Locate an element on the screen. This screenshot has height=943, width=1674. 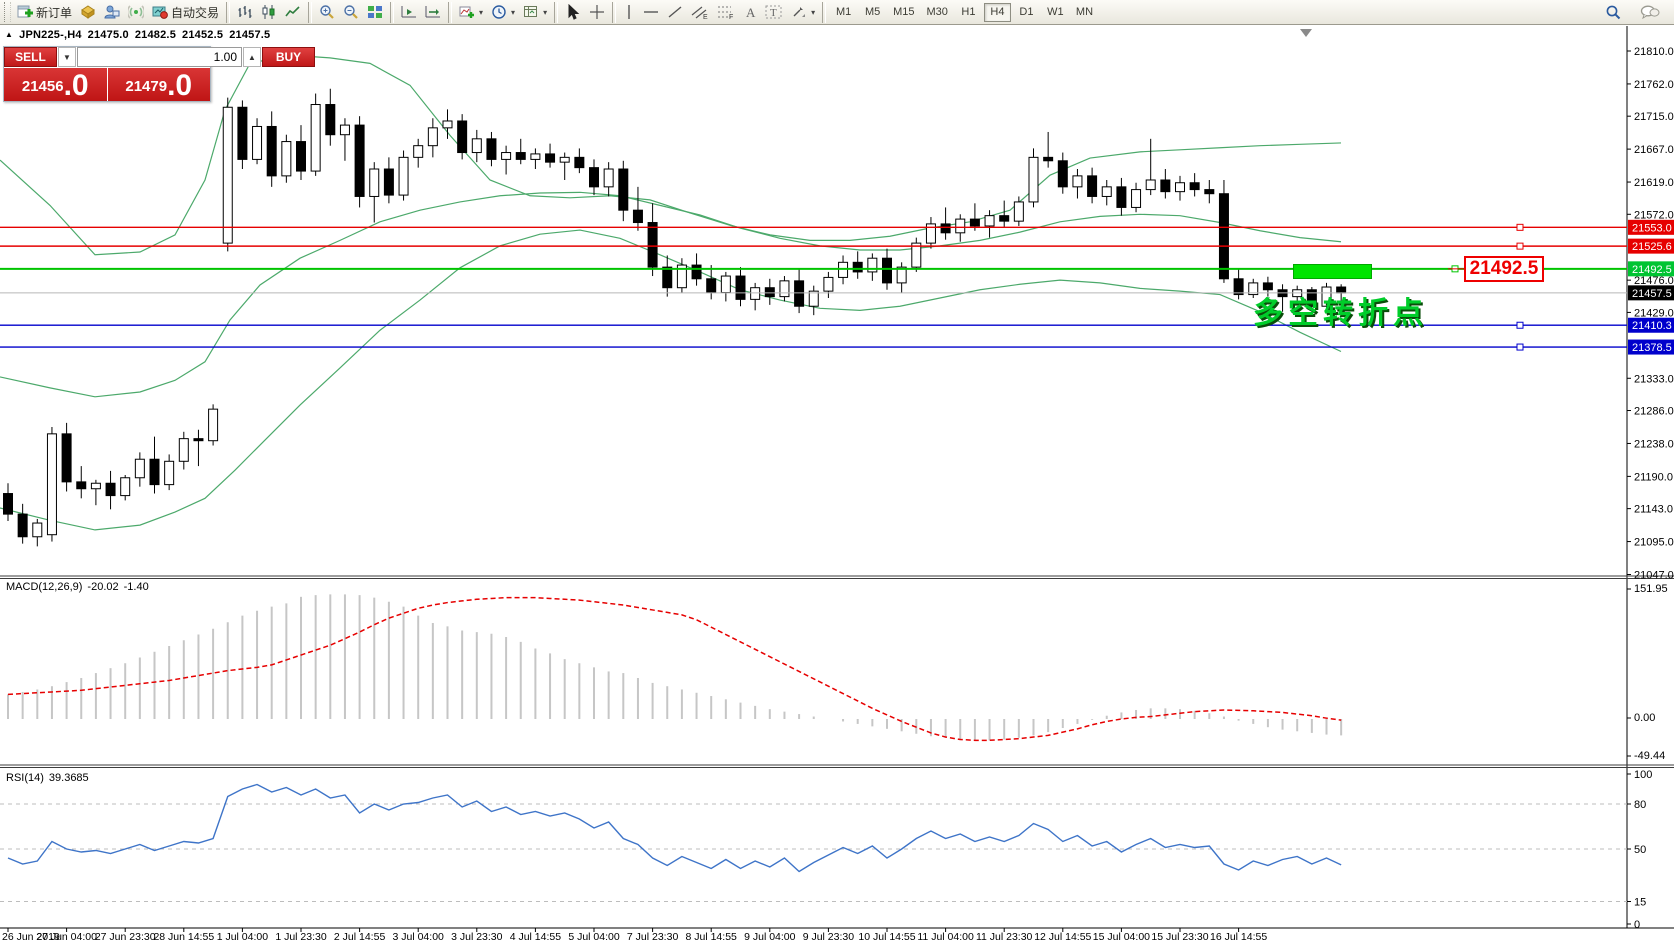
time-tick-label: 26 Jun 2019 is located at coordinates (31, 937).